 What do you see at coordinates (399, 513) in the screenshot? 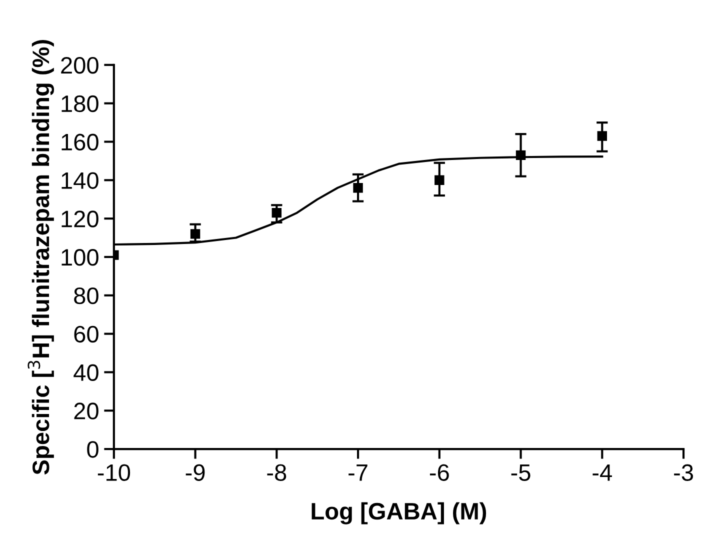
I see `x-axis-title: Log [GABA] (M)` at bounding box center [399, 513].